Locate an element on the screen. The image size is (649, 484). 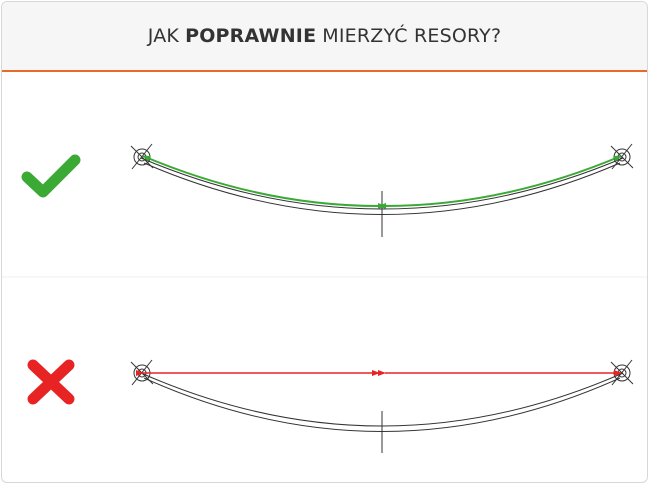
title-text: JAK is located at coordinates (163, 36).